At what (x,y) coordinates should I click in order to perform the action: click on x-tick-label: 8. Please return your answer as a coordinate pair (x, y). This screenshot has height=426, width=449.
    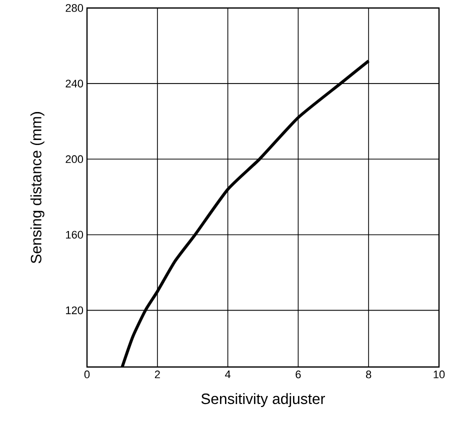
    Looking at the image, I should click on (369, 374).